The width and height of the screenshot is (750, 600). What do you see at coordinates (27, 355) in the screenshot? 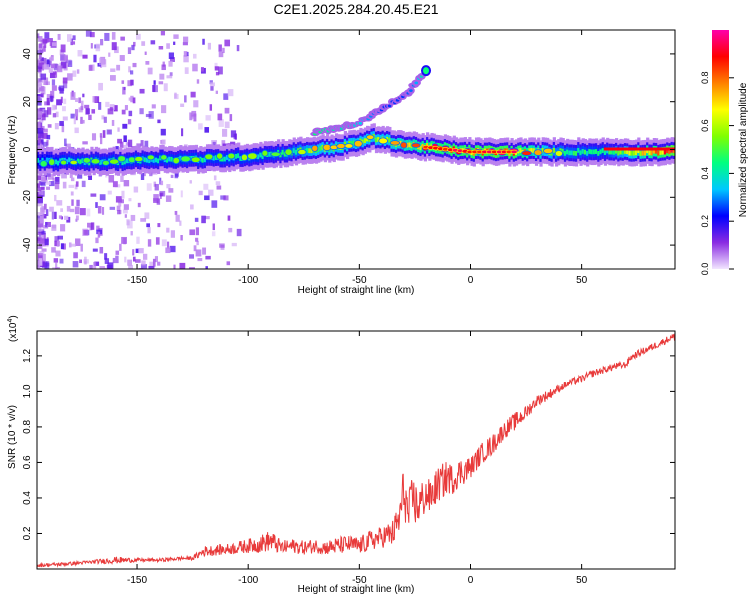
I see `snr-y-tick-label: 1.2` at bounding box center [27, 355].